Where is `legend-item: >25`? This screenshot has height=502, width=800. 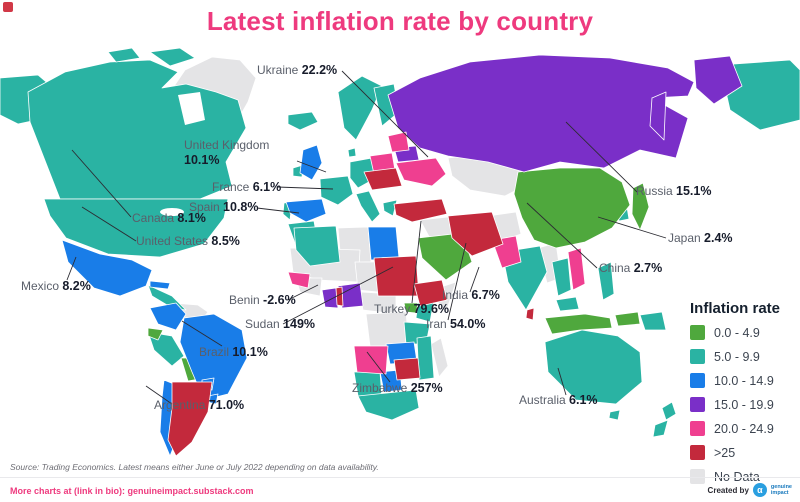
legend-item: >25 is located at coordinates (744, 452).